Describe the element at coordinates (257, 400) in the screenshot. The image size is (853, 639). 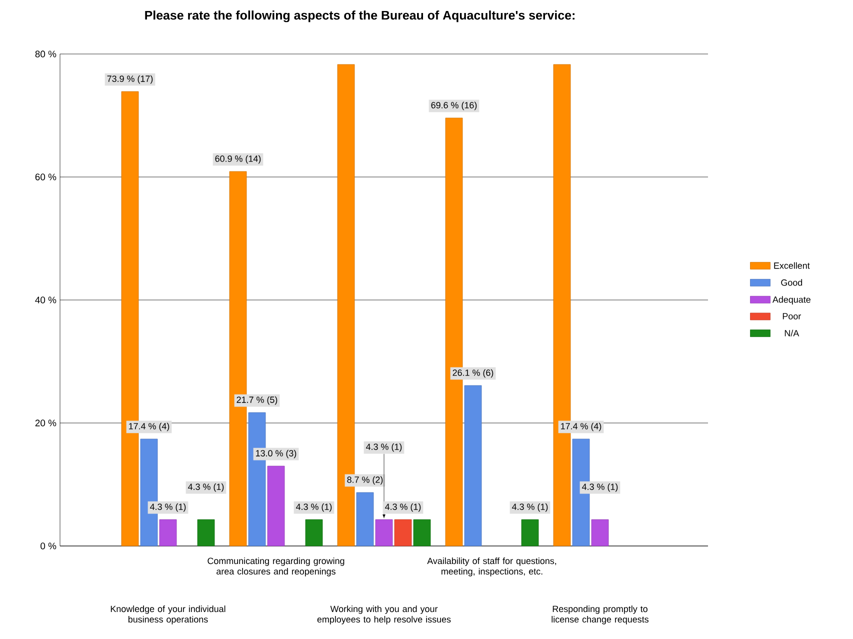
I see `data-label: 21.7 % (5)` at that location.